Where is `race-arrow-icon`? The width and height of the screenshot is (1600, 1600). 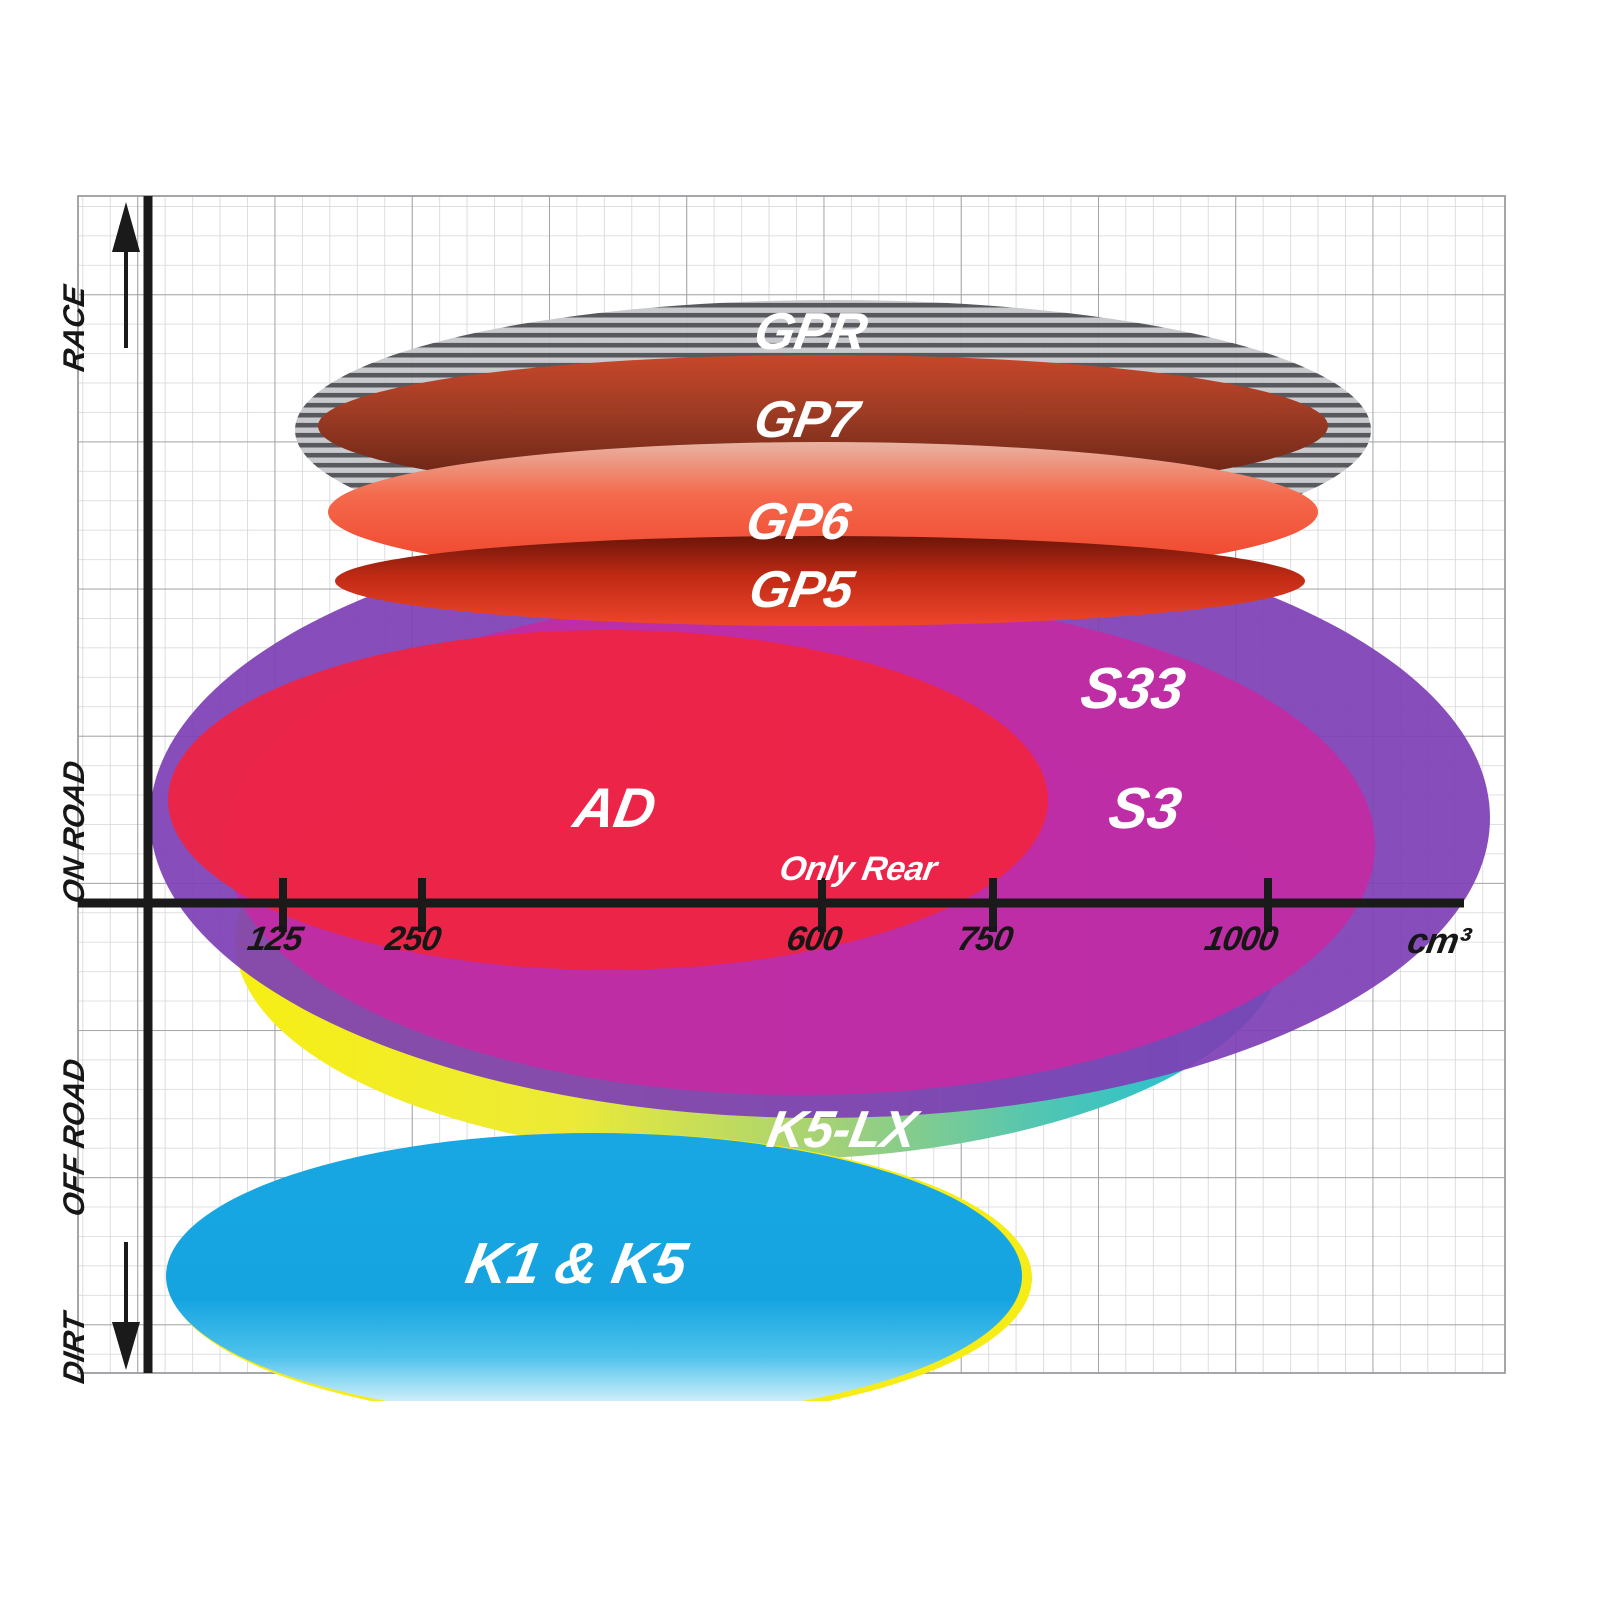
race-arrow-icon is located at coordinates (126, 275).